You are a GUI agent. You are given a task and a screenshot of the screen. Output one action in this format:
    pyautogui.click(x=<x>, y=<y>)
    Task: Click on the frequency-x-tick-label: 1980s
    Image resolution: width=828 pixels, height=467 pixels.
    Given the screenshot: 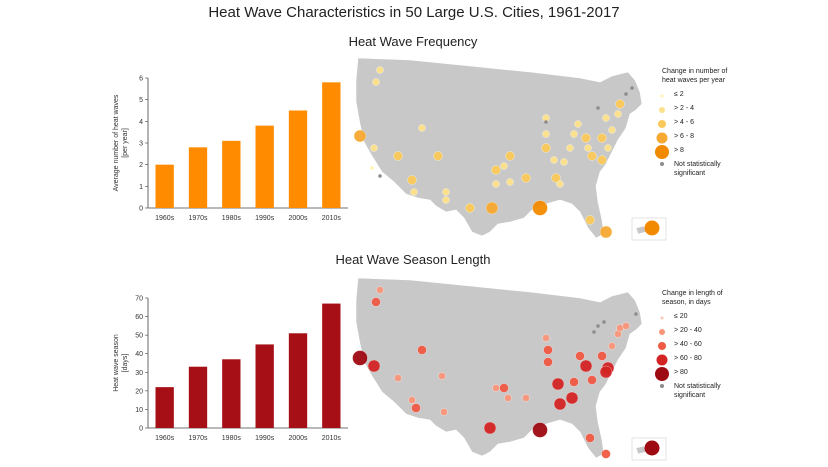 What is the action you would take?
    pyautogui.click(x=232, y=218)
    